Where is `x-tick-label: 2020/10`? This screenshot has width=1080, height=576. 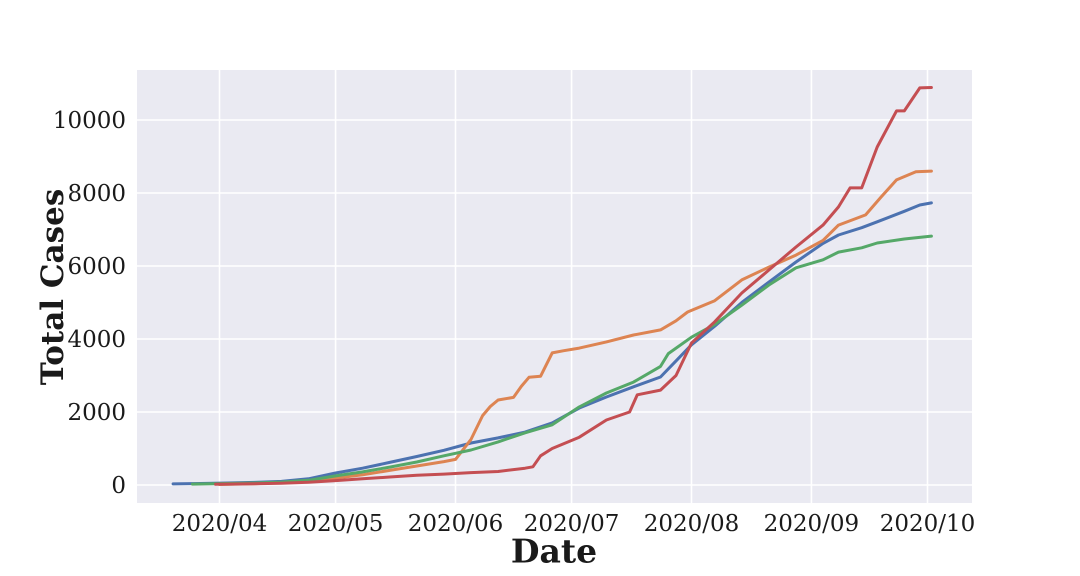 x-tick-label: 2020/10 is located at coordinates (928, 524).